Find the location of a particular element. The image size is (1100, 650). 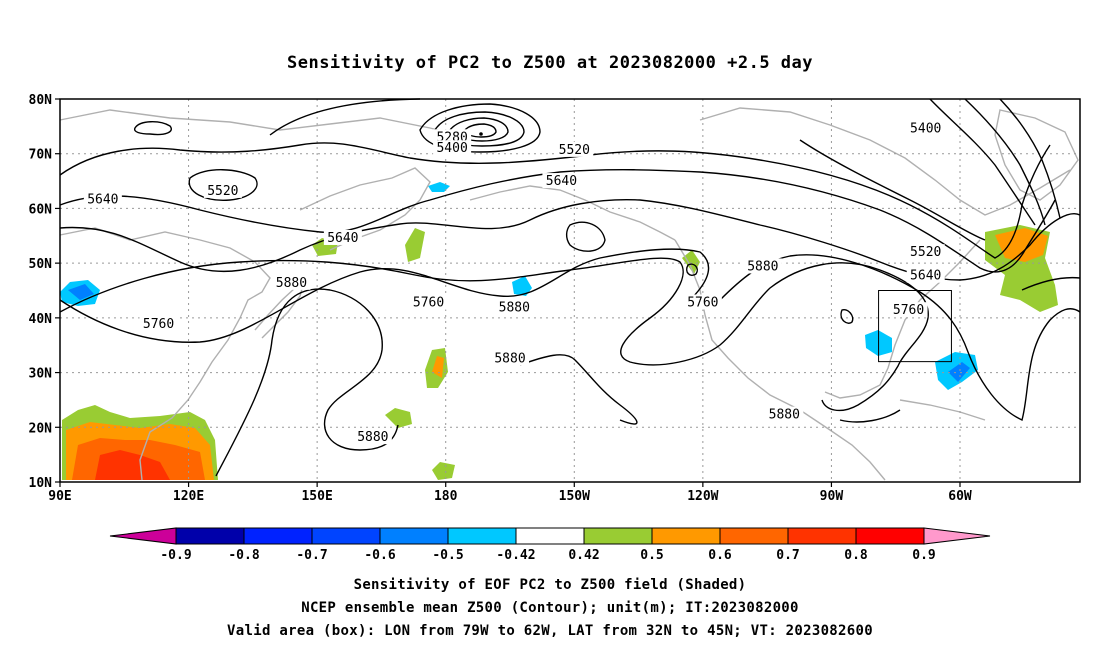

colorbar-label: 0.8 is located at coordinates (856, 555).